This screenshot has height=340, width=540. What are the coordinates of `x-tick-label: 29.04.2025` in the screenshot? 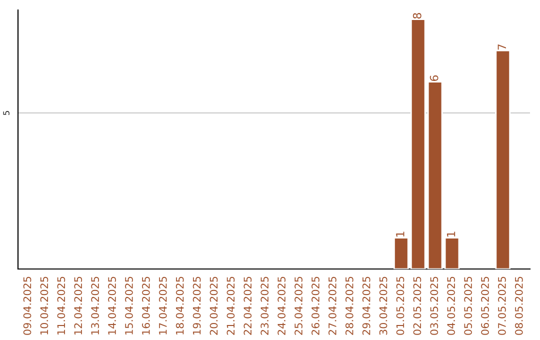 It's located at (366, 305).